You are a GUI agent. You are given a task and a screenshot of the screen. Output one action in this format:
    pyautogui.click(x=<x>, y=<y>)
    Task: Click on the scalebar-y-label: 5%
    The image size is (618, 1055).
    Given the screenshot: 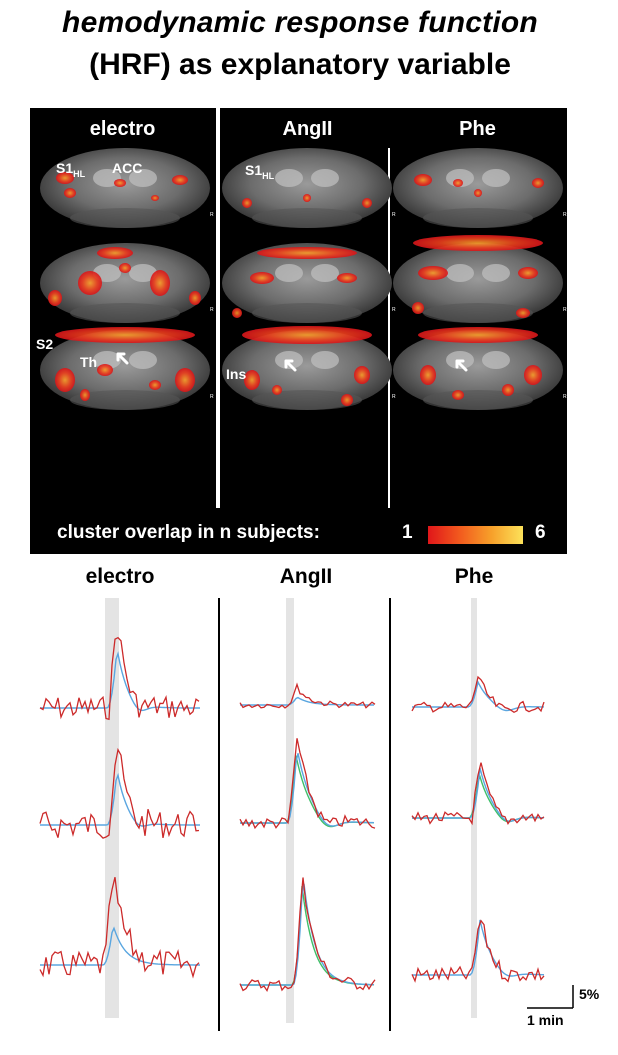 What is the action you would take?
    pyautogui.click(x=589, y=994)
    